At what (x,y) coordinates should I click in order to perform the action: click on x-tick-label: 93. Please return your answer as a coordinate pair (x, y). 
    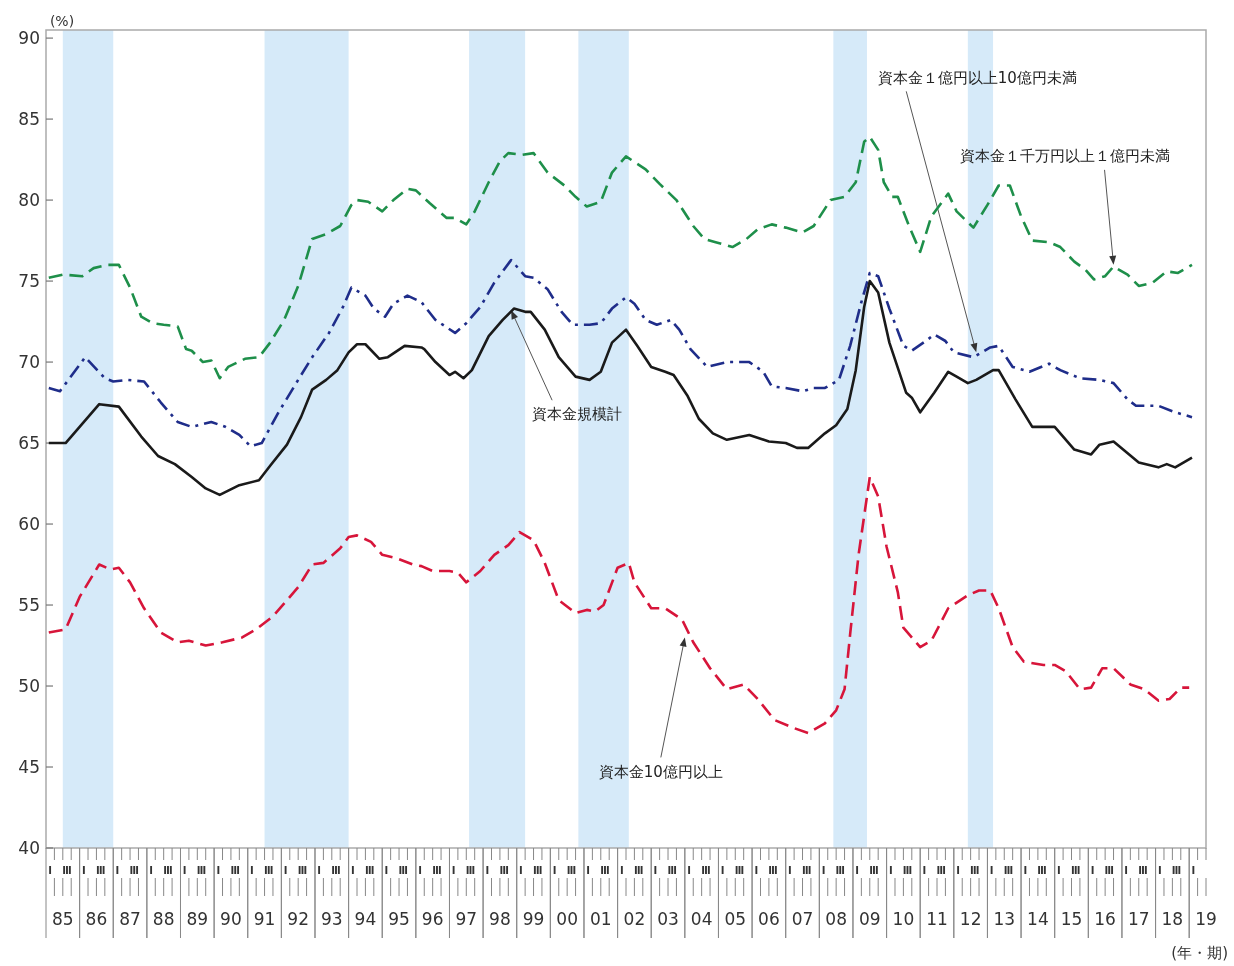
    Looking at the image, I should click on (331, 919).